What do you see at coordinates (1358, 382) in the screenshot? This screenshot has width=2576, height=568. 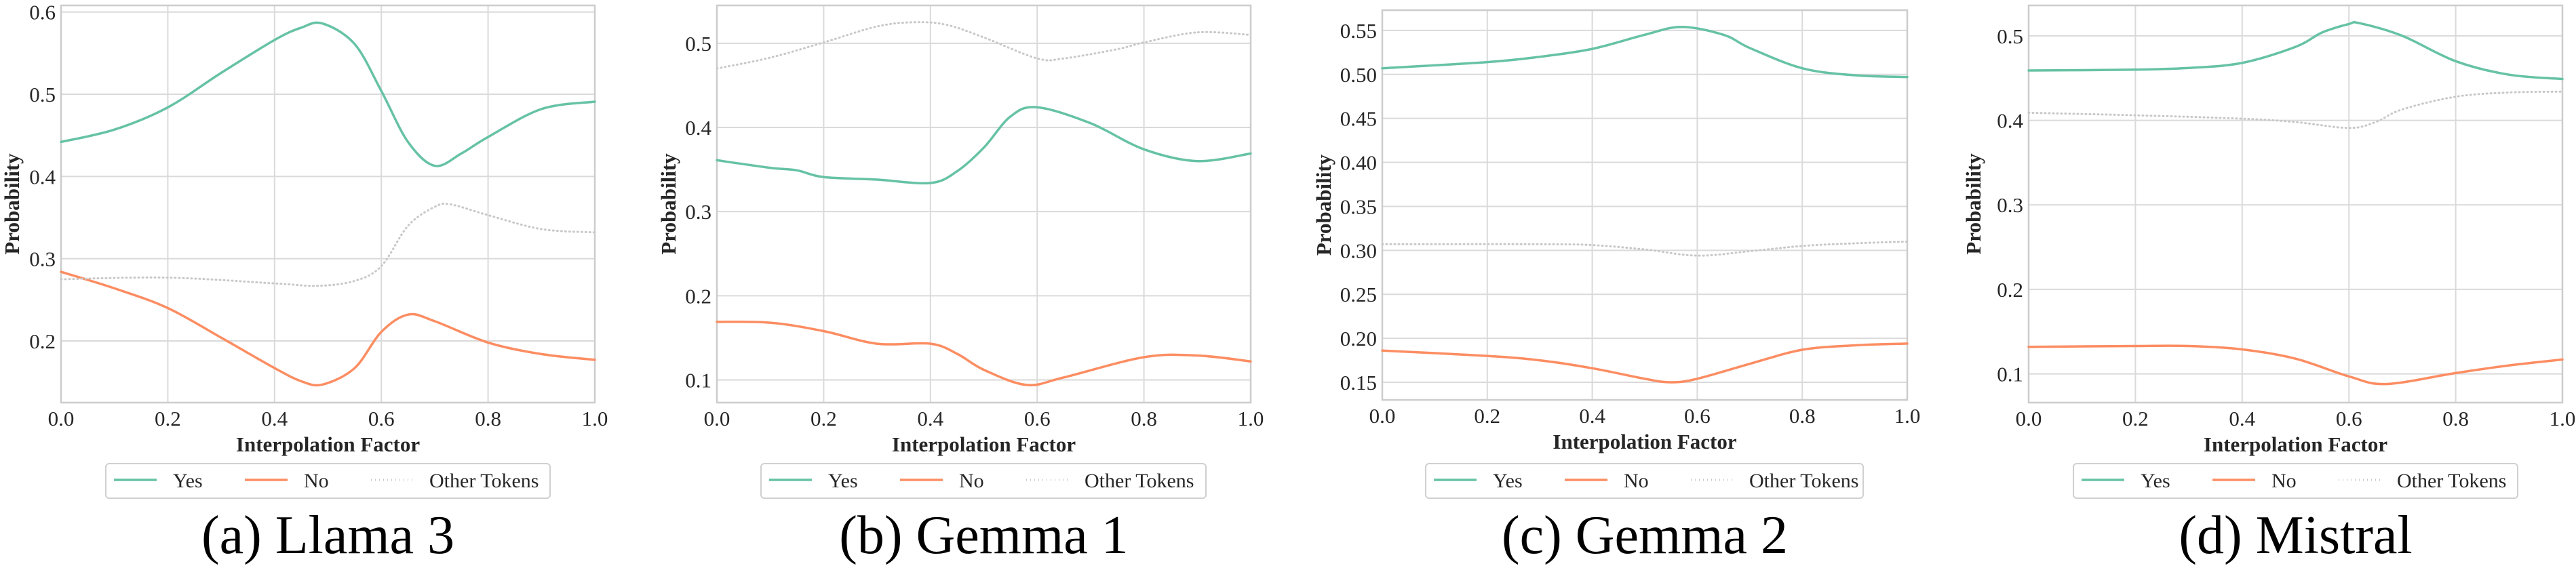 I see `y-tick-label: 0.15` at bounding box center [1358, 382].